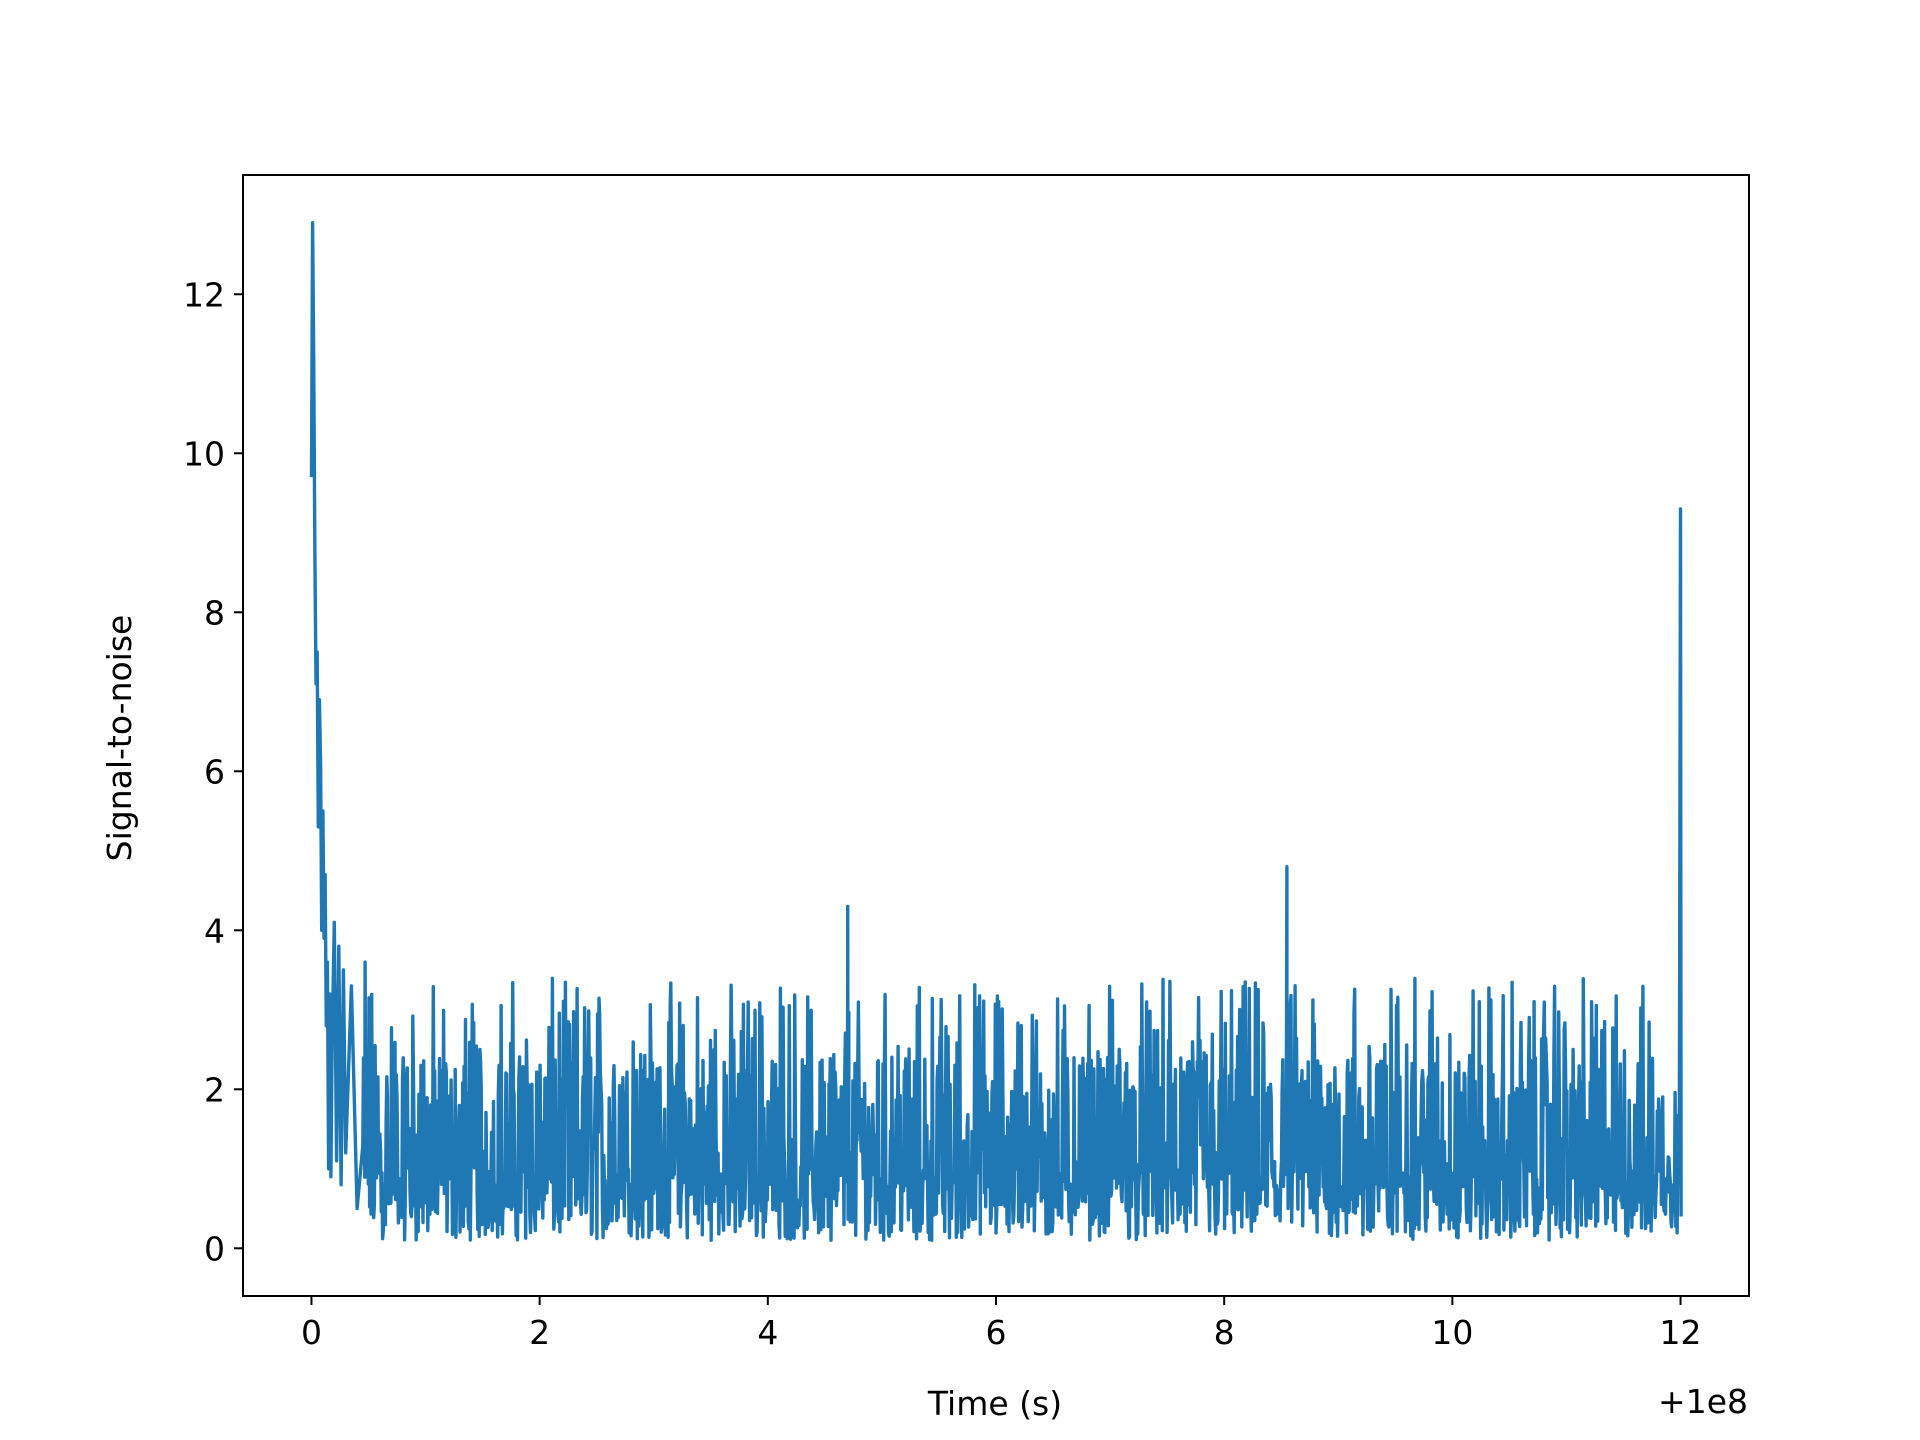 The image size is (1920, 1440). Describe the element at coordinates (1224, 1332) in the screenshot. I see `x-tick-label: 8` at that location.